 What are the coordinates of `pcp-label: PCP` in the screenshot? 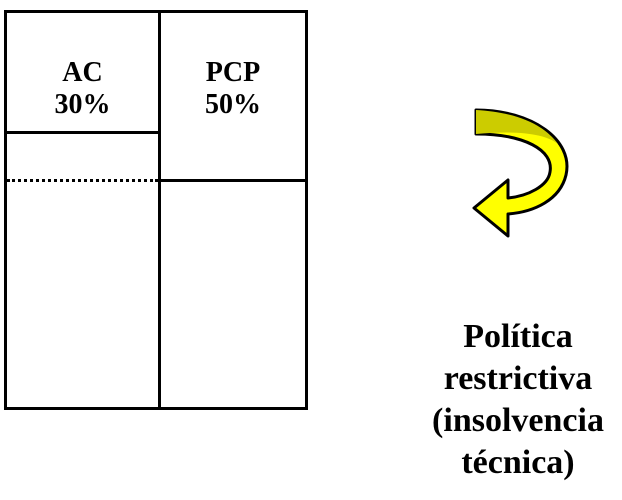 It's located at (233, 72).